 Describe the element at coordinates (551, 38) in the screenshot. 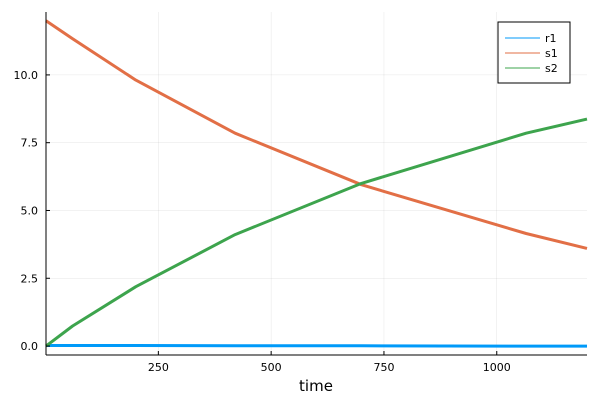

I see `legend-label-r1: r1` at that location.